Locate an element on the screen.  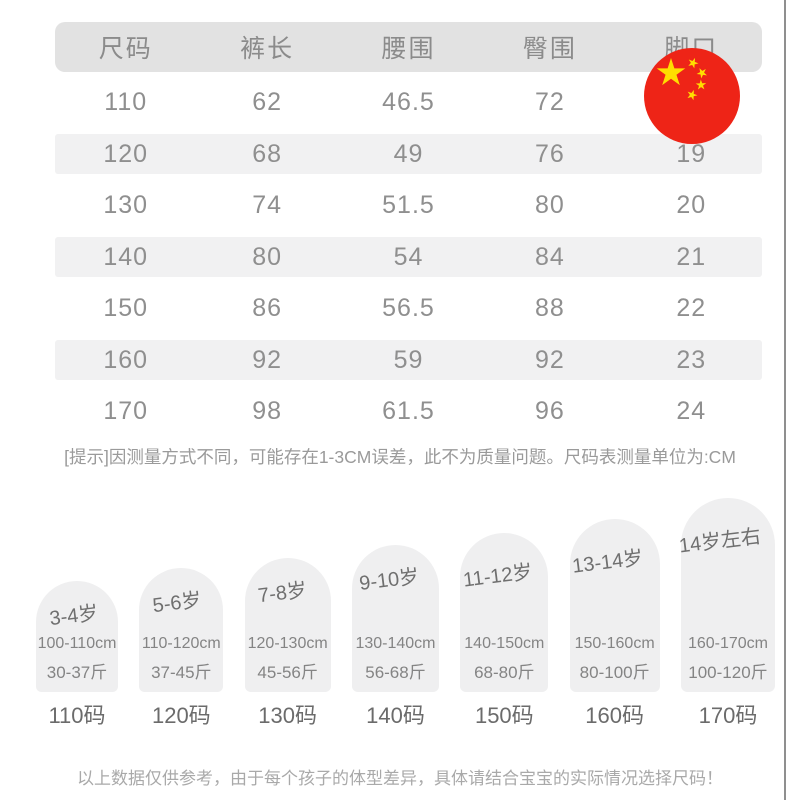
cell-waist: 59 is located at coordinates (408, 359).